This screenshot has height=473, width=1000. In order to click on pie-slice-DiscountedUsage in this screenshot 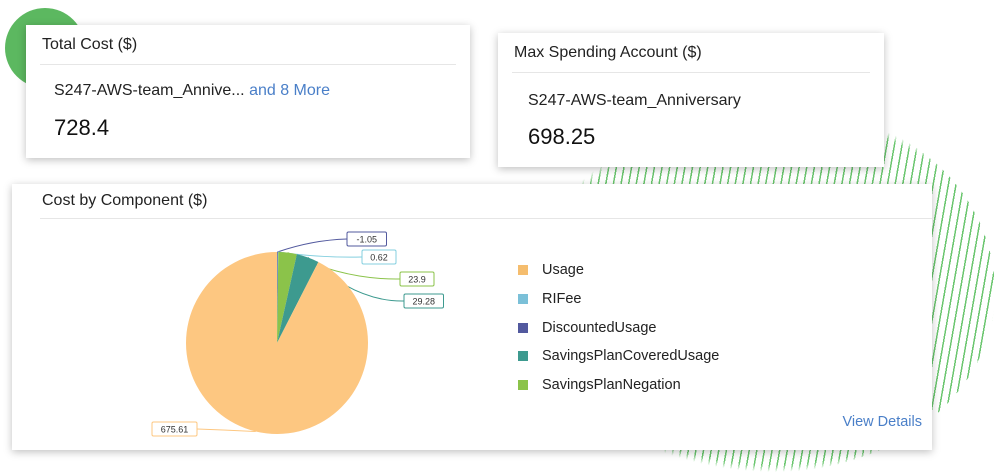, I will do `click(277, 297)`.